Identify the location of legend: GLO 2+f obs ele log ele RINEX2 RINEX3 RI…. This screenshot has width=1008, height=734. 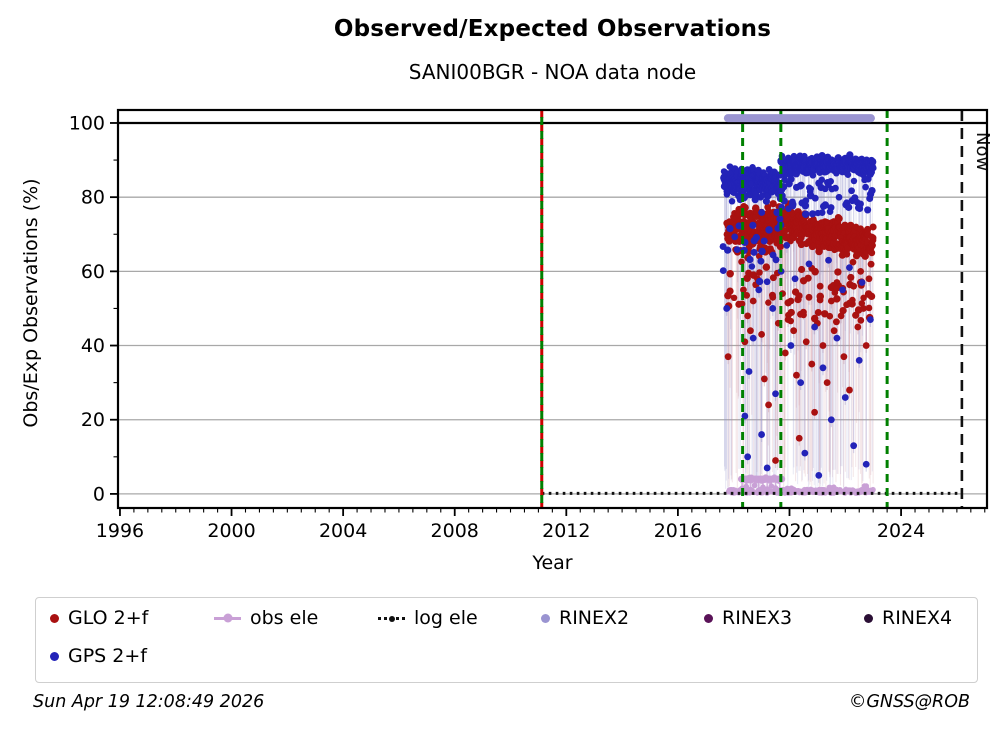
(506, 640).